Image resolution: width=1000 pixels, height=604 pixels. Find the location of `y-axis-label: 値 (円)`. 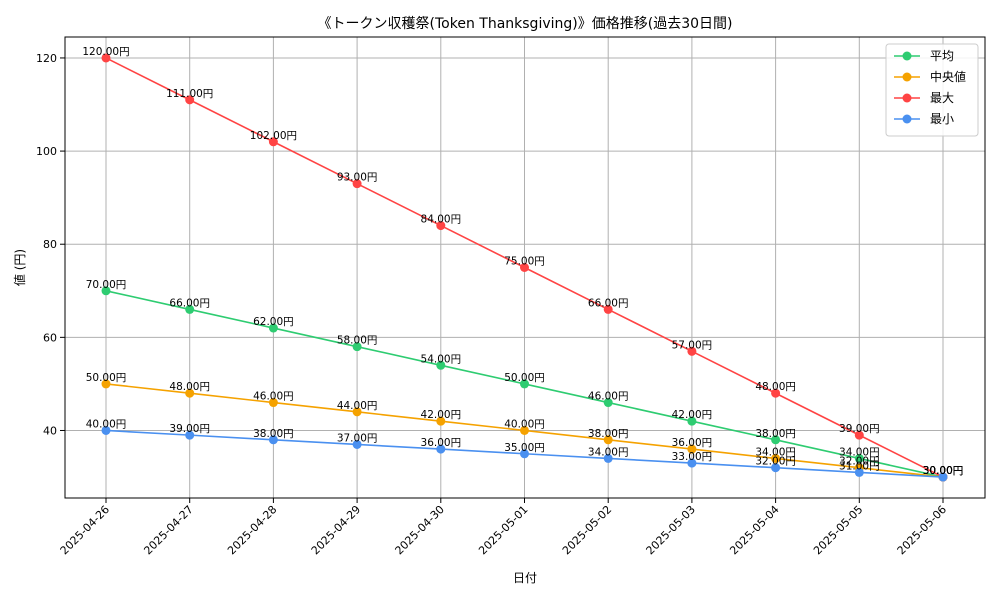

y-axis-label: 値 (円) is located at coordinates (19, 267).